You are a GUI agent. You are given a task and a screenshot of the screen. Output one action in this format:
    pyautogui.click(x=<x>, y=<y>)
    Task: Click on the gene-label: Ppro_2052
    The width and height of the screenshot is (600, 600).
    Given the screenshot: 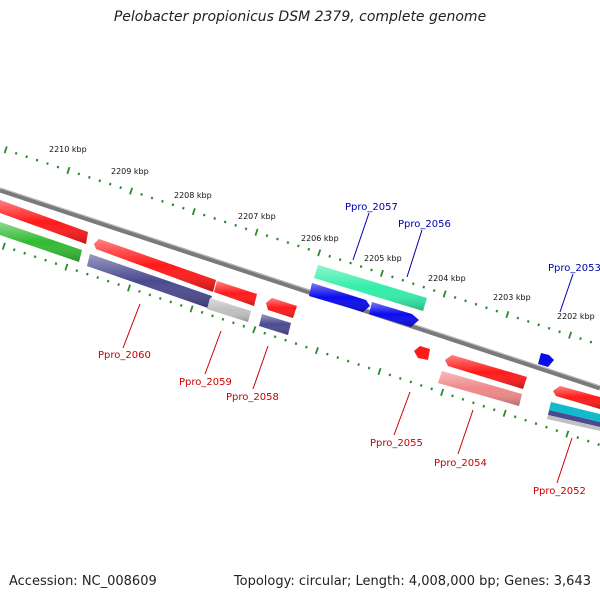 What is the action you would take?
    pyautogui.click(x=559, y=491)
    